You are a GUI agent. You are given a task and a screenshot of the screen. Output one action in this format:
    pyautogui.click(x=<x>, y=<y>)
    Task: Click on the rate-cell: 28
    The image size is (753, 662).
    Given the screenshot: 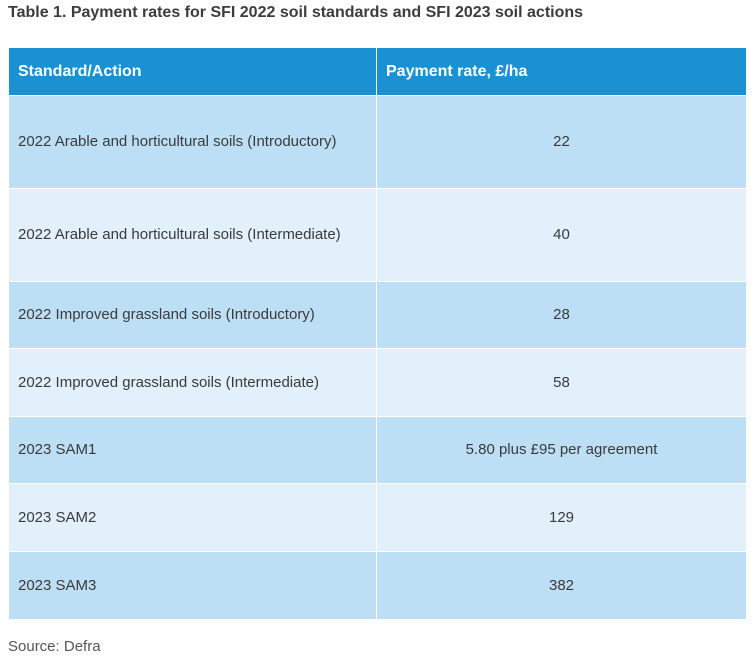 What is the action you would take?
    pyautogui.click(x=561, y=315)
    